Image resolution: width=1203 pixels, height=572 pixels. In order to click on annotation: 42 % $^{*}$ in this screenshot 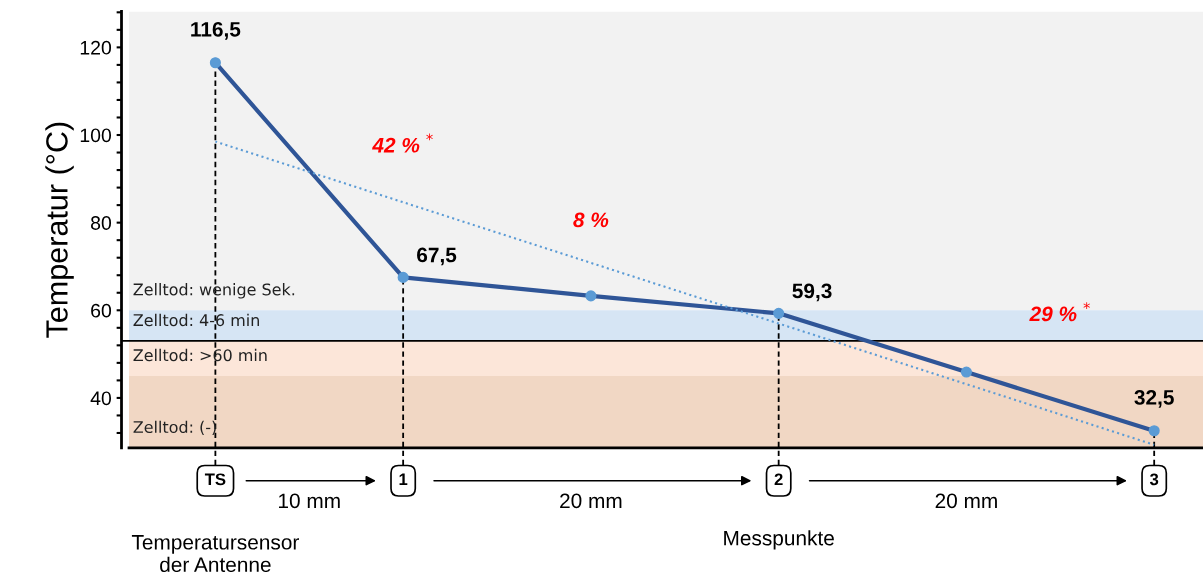, I will do `click(402, 143)`.